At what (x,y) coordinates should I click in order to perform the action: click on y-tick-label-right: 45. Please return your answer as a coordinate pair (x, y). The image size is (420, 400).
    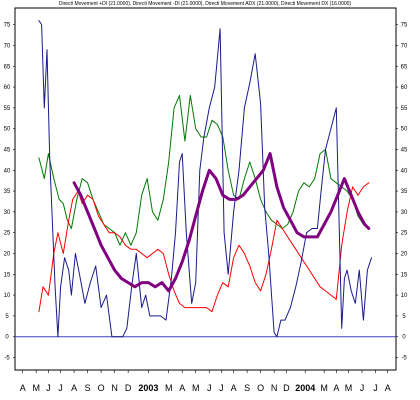
    Looking at the image, I should click on (404, 150).